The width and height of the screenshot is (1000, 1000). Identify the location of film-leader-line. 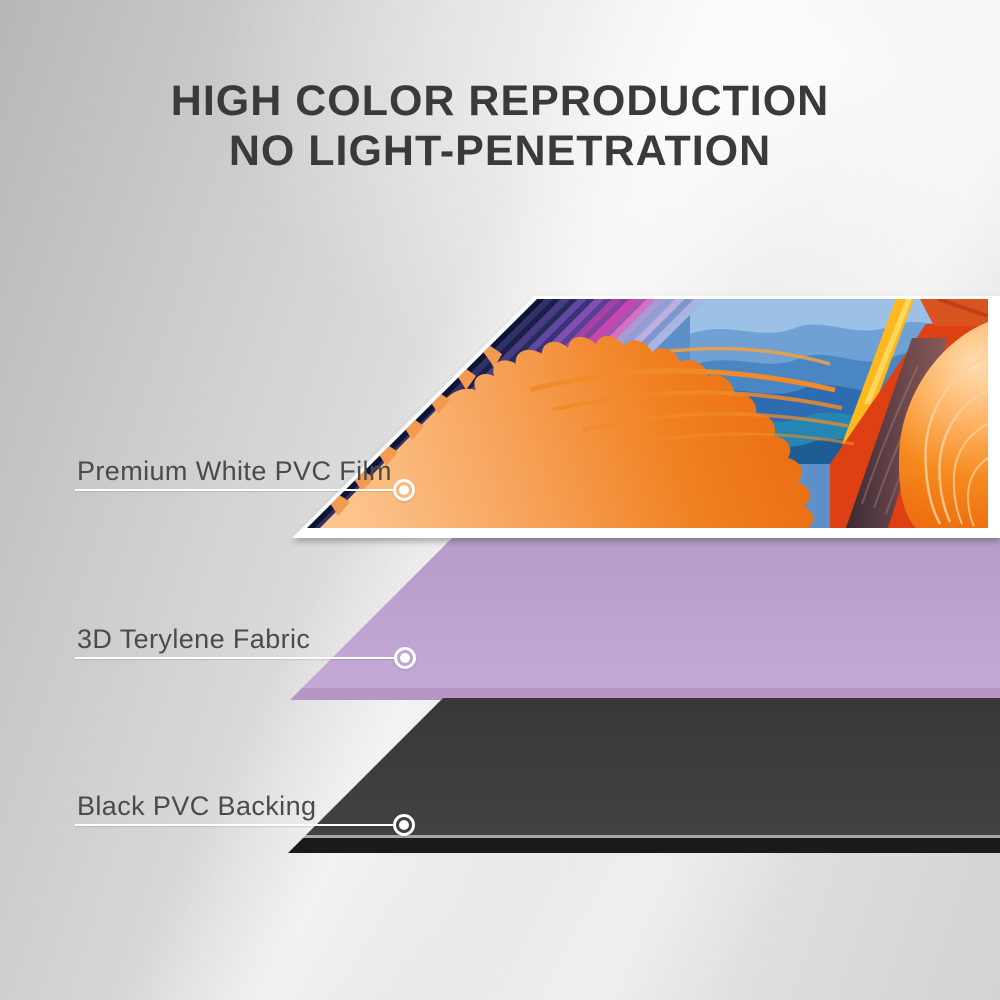
(234, 490).